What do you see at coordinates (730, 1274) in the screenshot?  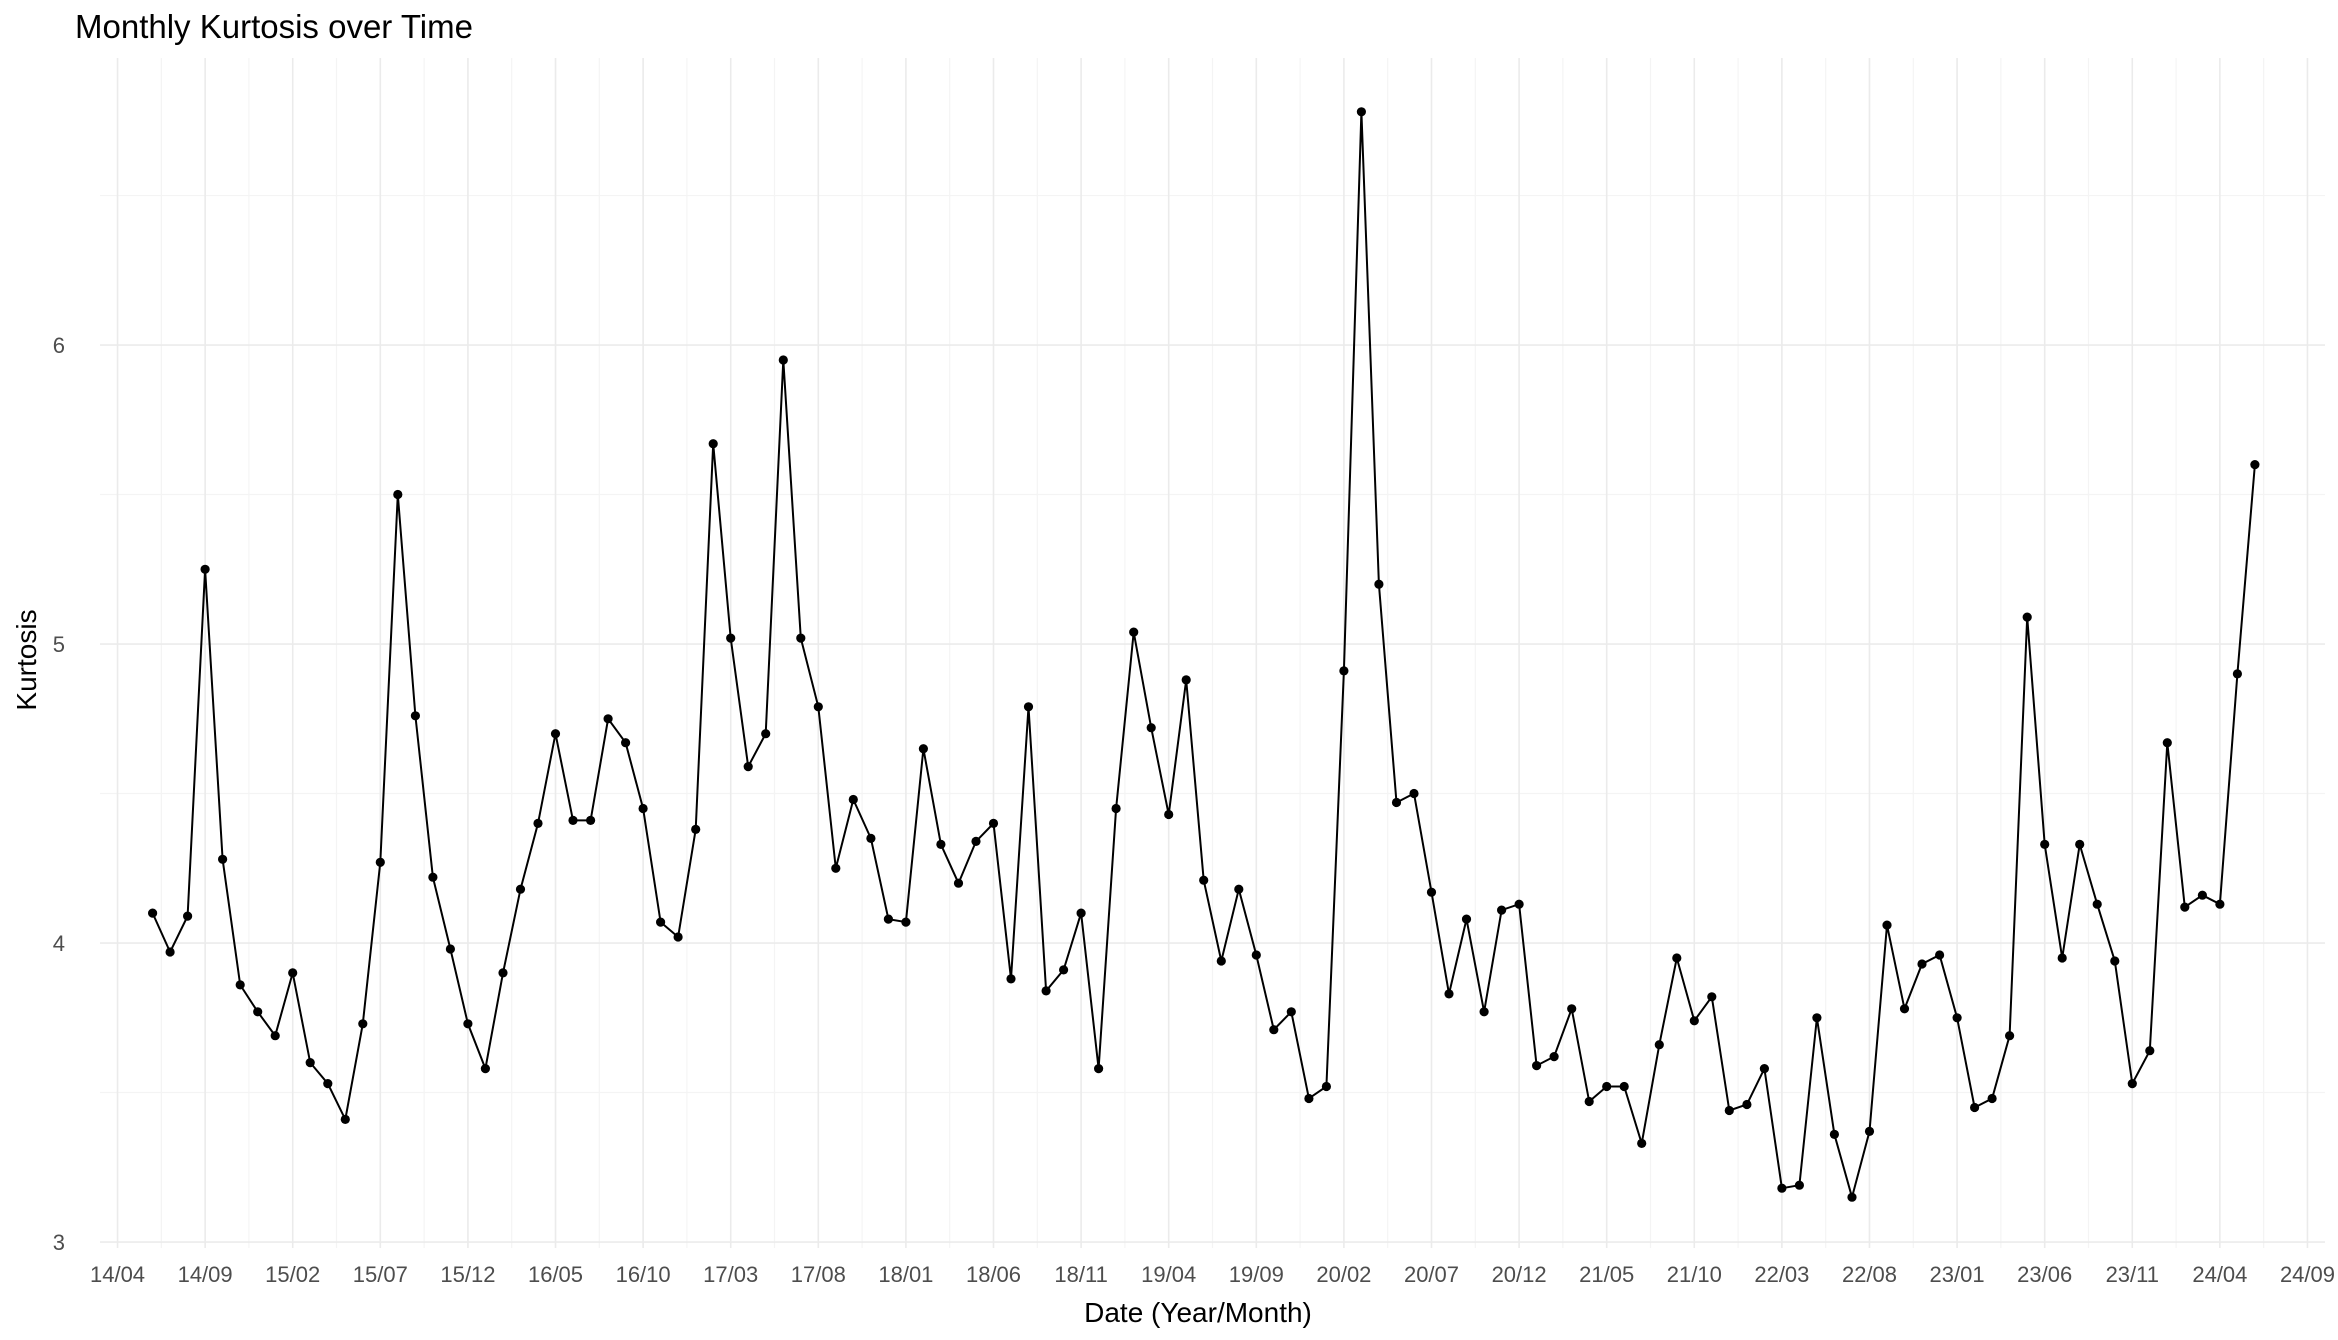 I see `x-tick-label: 17/03` at bounding box center [730, 1274].